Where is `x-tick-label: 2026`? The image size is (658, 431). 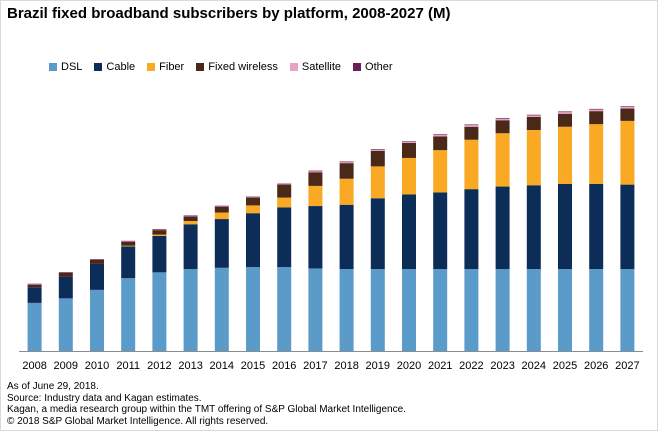 x-tick-label: 2026 is located at coordinates (596, 366).